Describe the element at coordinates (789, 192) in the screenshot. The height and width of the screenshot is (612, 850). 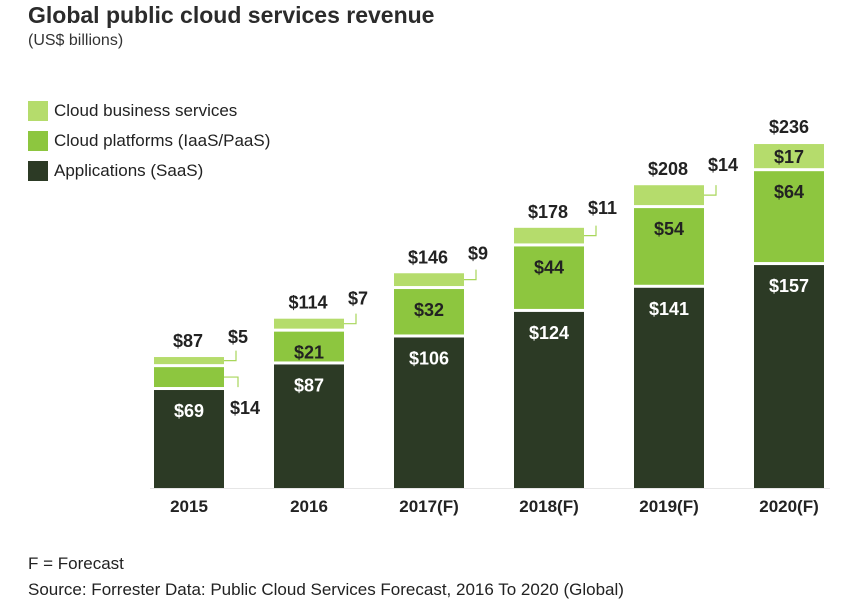
I see `data-label-platforms-5: $64` at that location.